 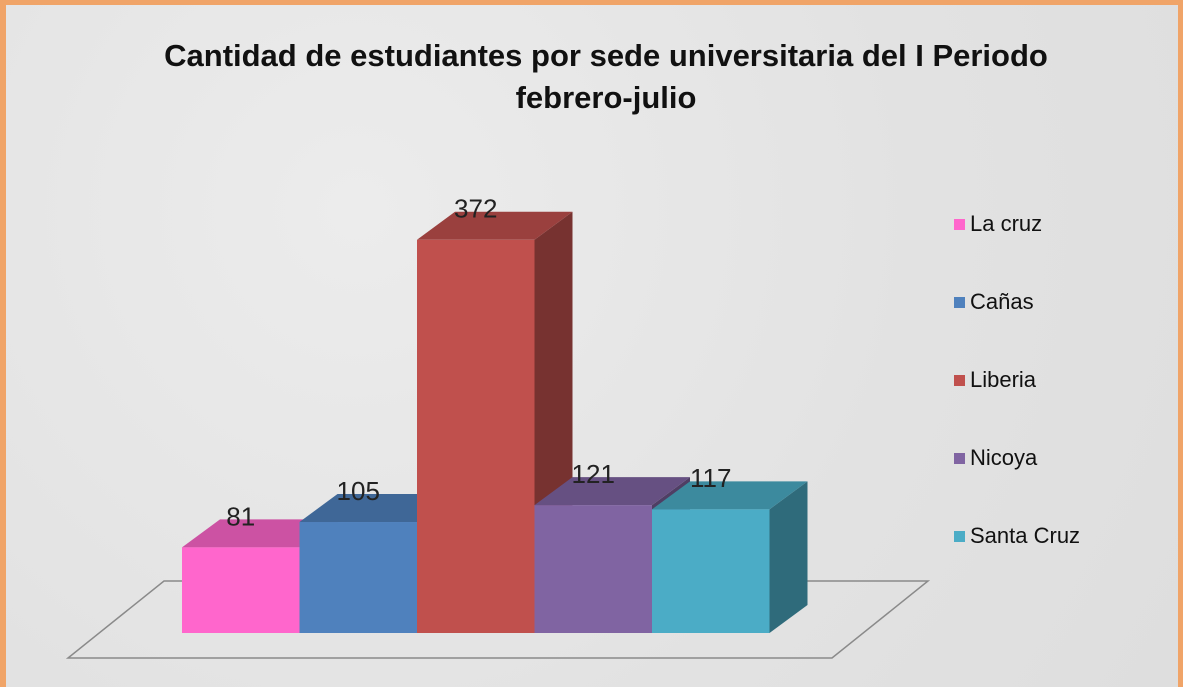 I want to click on data-label: 105, so click(x=358, y=491).